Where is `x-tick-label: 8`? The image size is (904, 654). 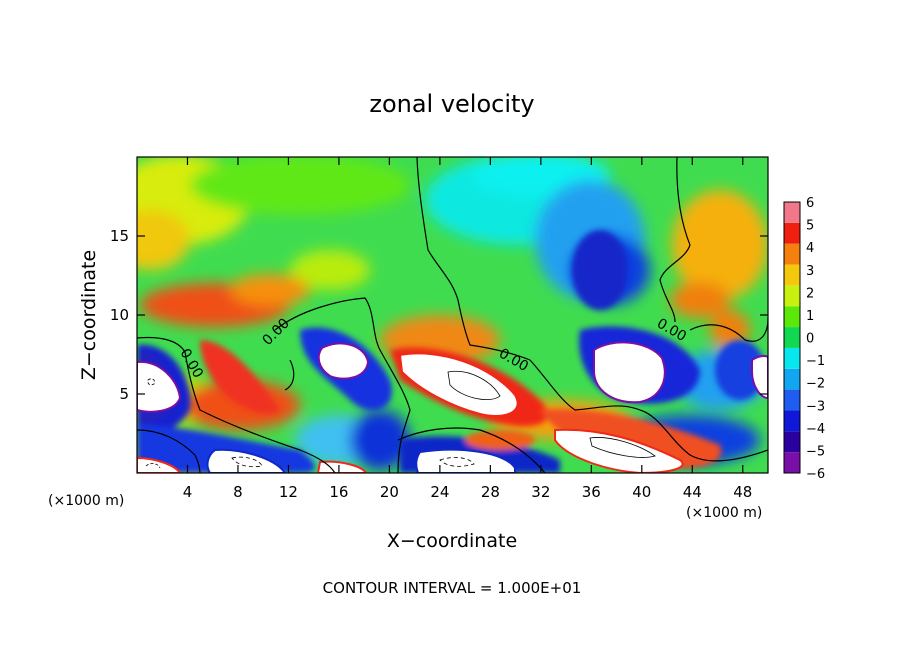
x-tick-label: 8 is located at coordinates (238, 492).